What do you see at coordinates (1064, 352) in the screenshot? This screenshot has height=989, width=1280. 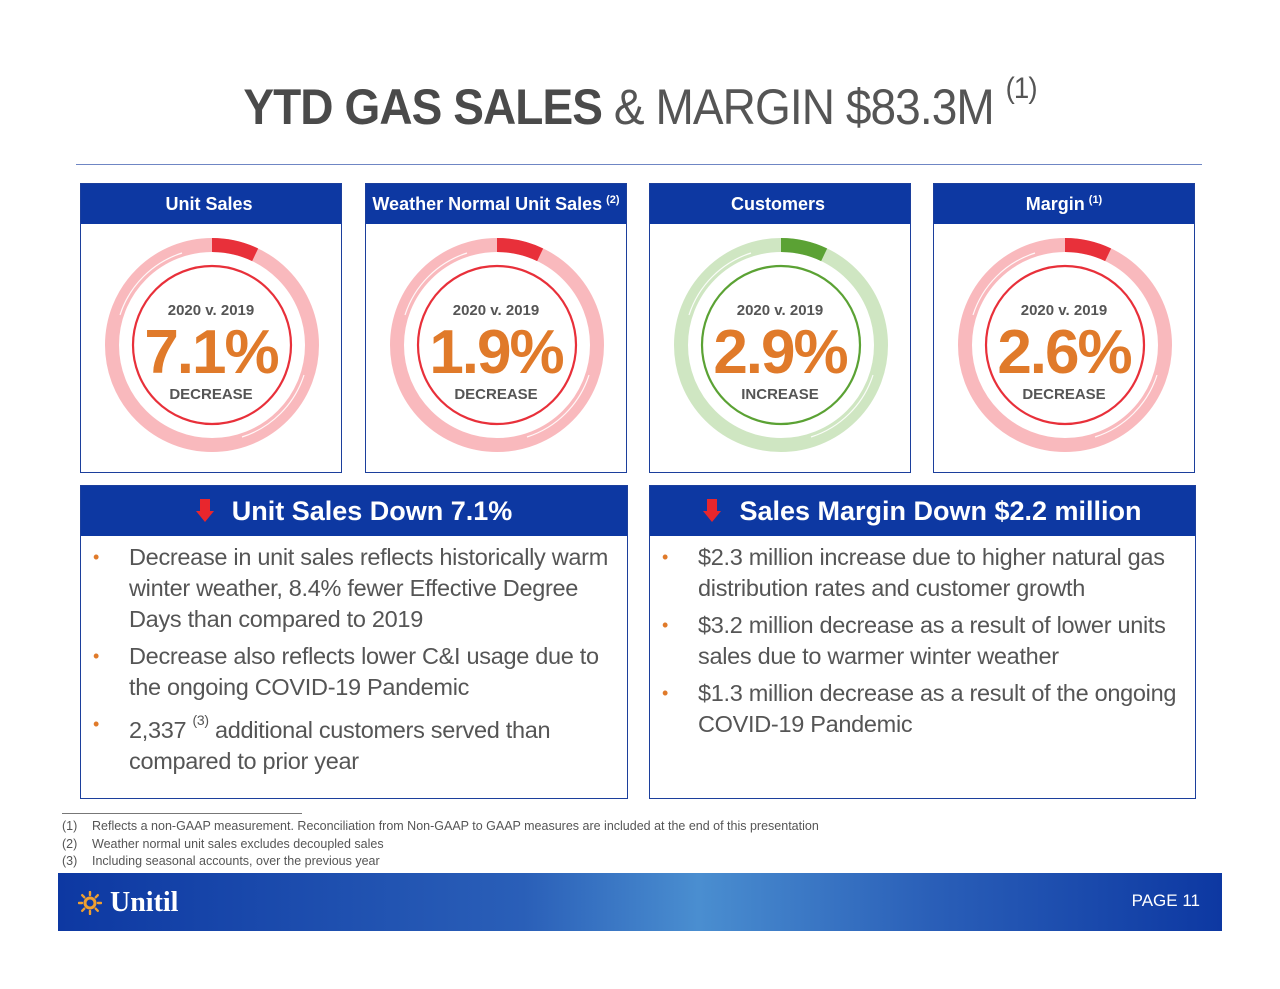 I see `kpi-value: 2.6%` at bounding box center [1064, 352].